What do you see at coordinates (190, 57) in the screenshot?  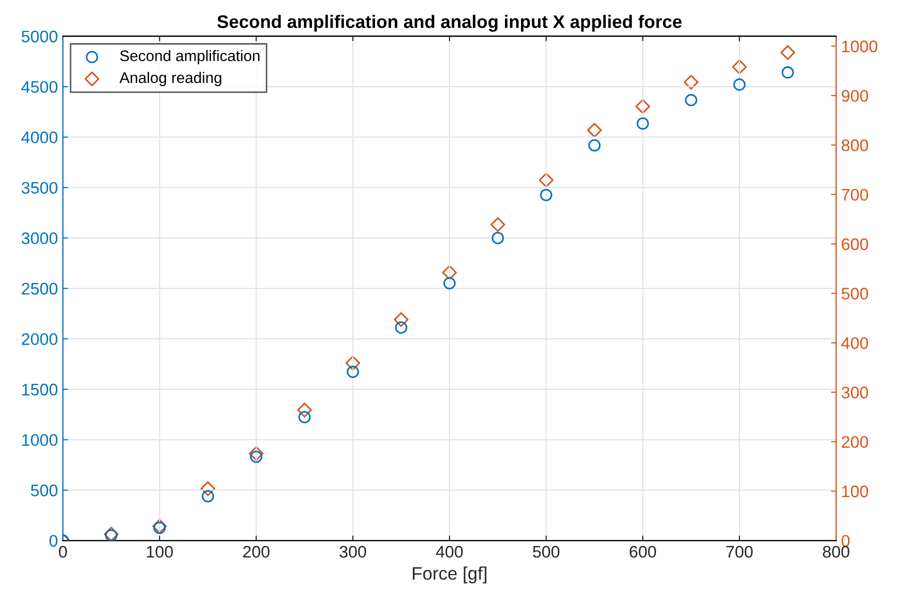 I see `legend-label: Second amplification` at bounding box center [190, 57].